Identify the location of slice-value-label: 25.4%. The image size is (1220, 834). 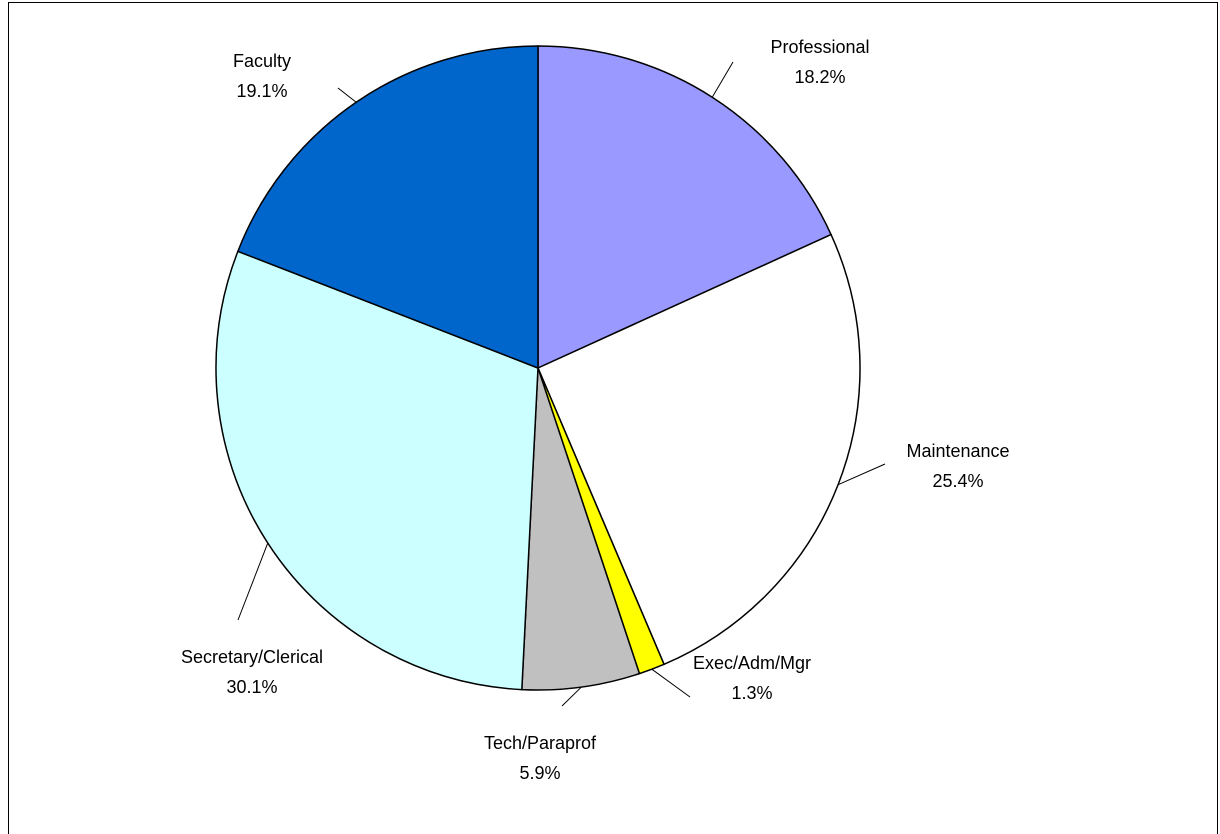
(957, 481).